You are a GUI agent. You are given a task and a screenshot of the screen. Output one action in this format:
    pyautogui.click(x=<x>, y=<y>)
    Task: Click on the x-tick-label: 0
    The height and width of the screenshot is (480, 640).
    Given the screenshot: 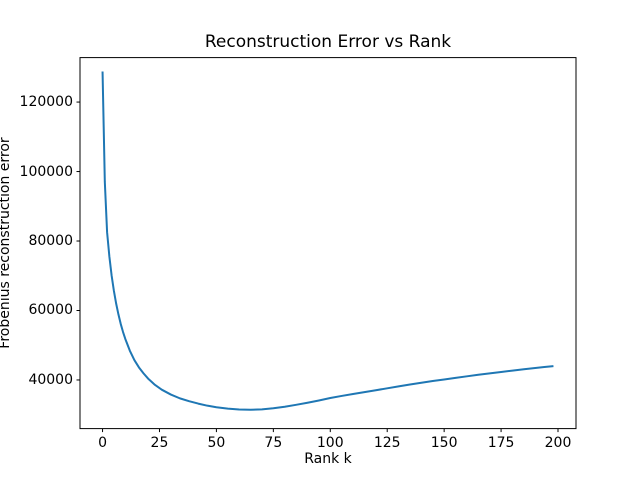 What is the action you would take?
    pyautogui.click(x=102, y=443)
    